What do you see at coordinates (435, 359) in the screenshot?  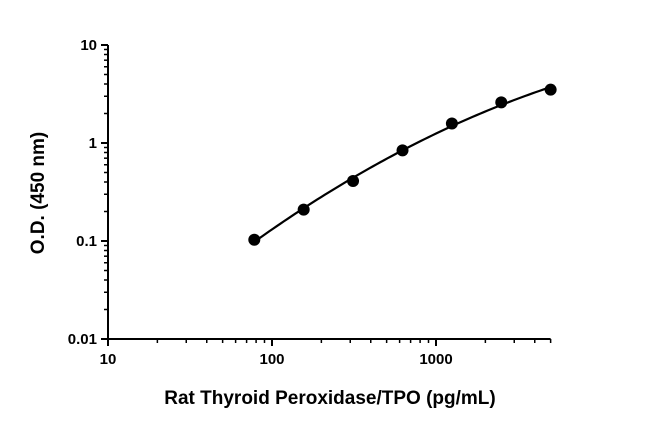 I see `x-tick-label: 1000` at bounding box center [435, 359].